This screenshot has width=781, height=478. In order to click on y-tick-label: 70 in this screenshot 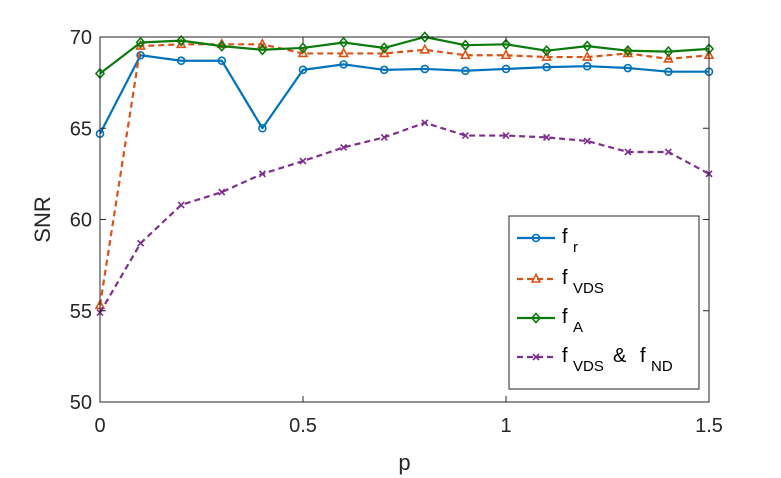, I will do `click(81, 38)`.